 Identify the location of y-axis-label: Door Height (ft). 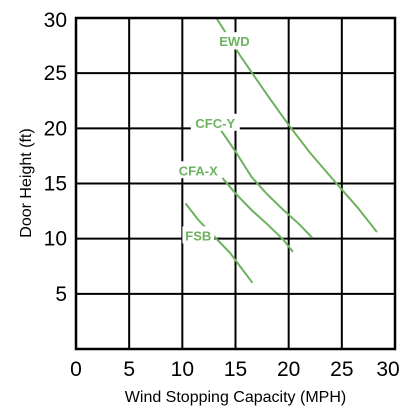
(26, 182).